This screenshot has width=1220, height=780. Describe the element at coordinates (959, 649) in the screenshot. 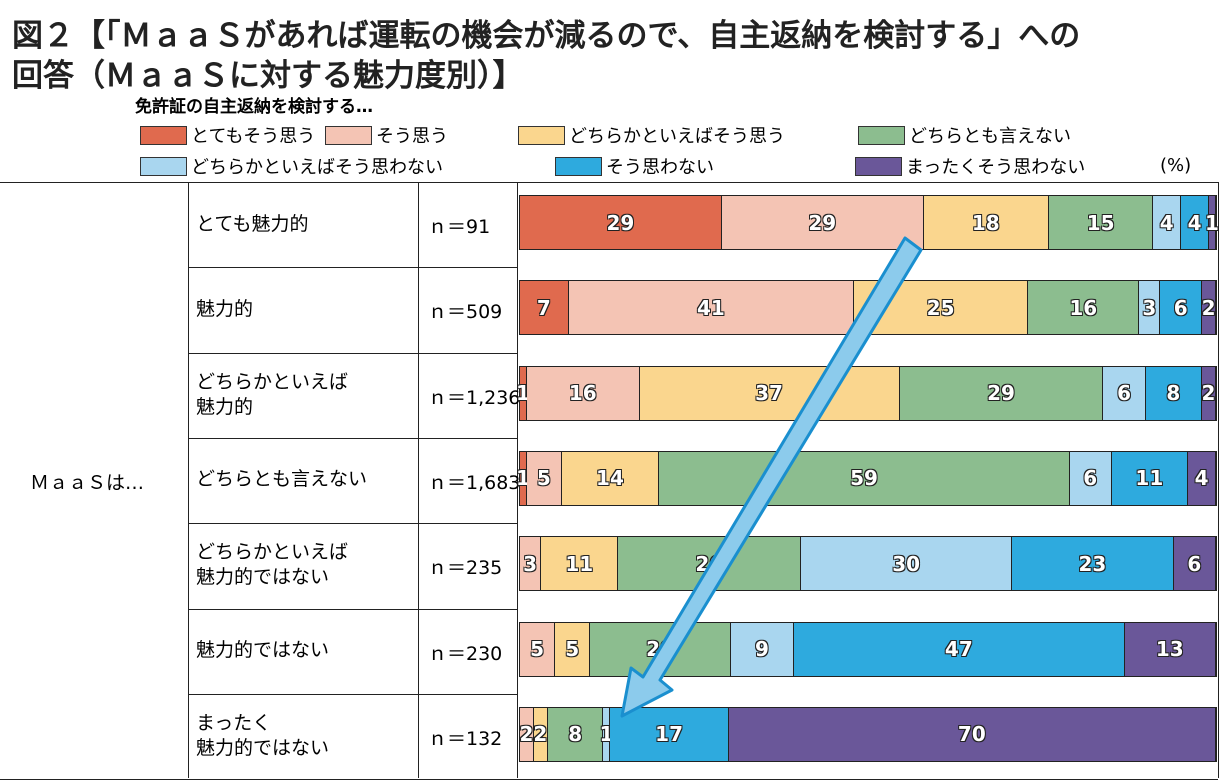

I see `bar-segment: 47` at that location.